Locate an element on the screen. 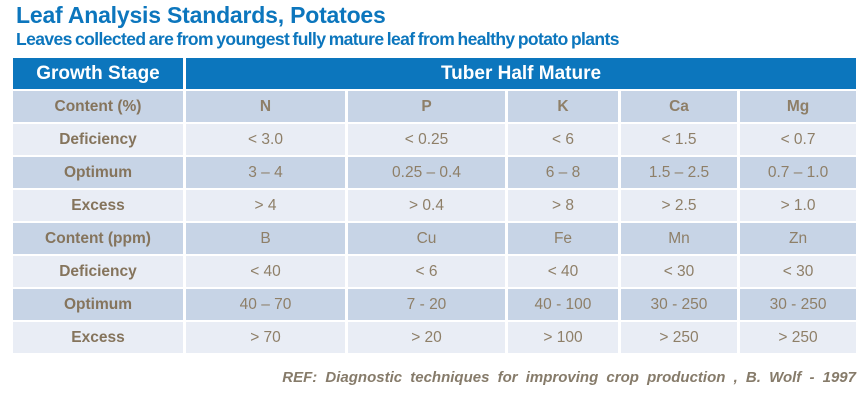 The image size is (866, 417). table-cell: P is located at coordinates (426, 106).